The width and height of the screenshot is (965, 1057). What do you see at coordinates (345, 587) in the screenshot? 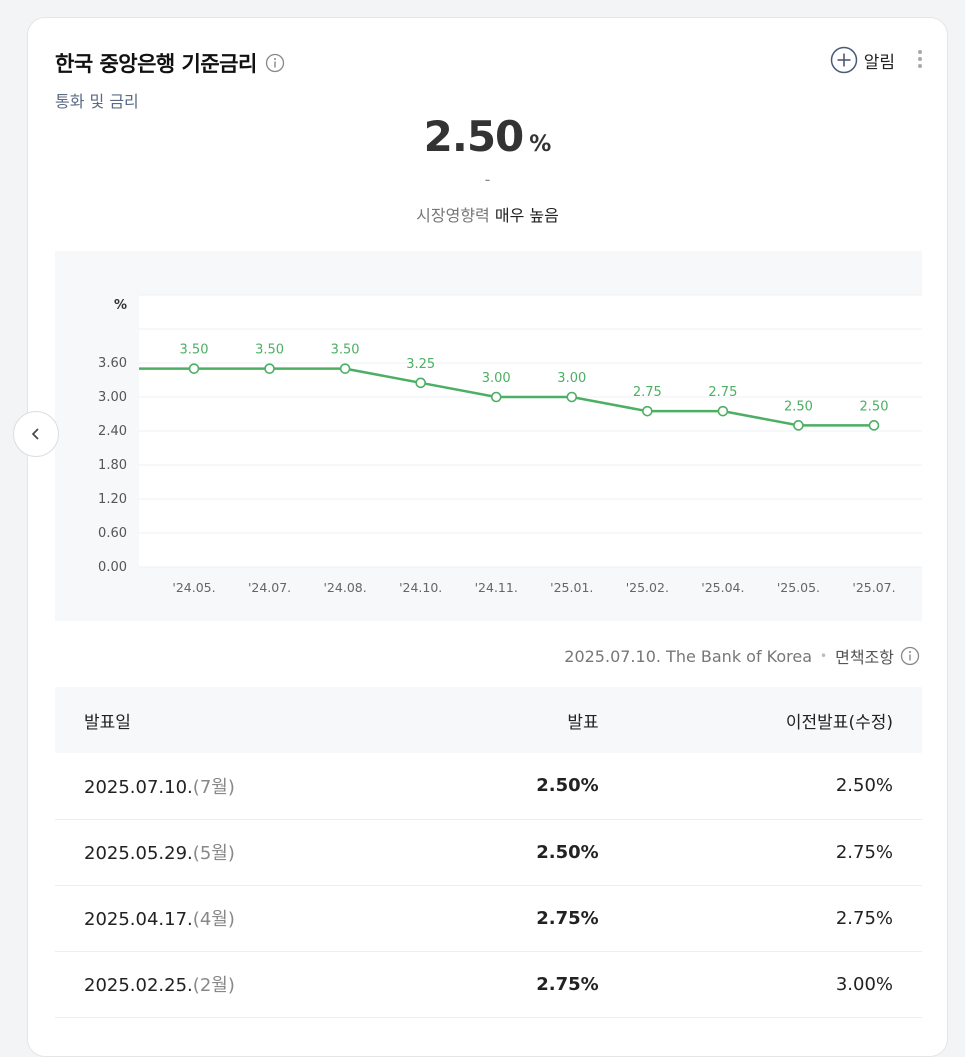
I see `x-tick-label: '24.08.` at bounding box center [345, 587].